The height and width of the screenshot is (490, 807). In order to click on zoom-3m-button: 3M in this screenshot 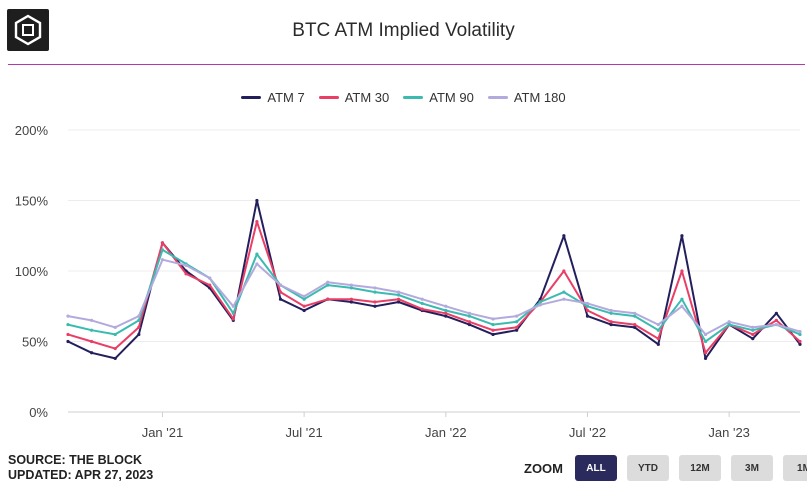, I will do `click(752, 468)`.